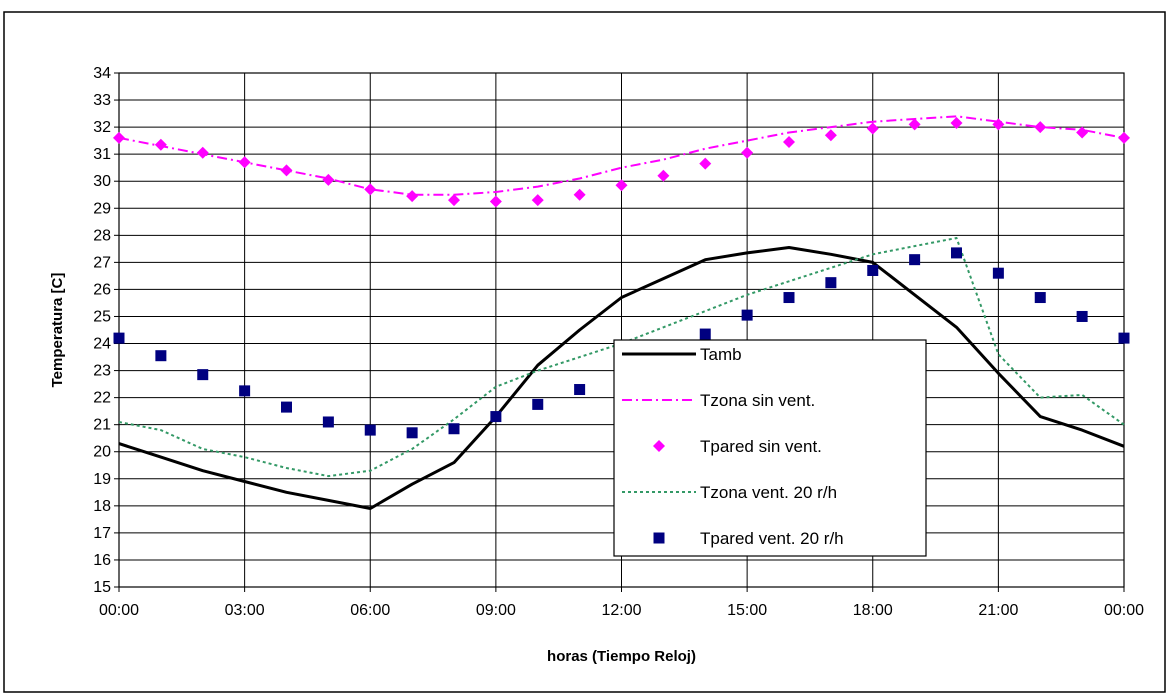  I want to click on y-tick-label: 19, so click(102, 479).